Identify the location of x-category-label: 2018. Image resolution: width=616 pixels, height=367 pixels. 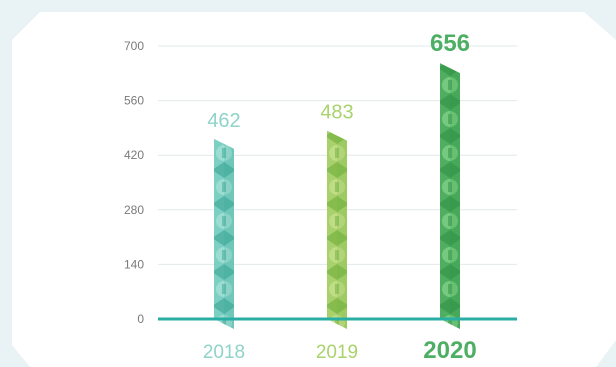
(224, 352).